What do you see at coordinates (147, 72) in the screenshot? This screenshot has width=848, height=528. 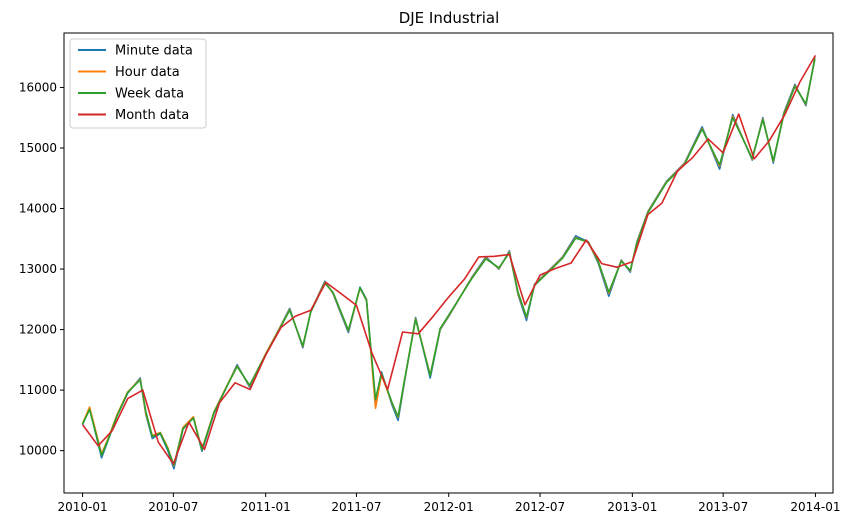 I see `legend-label-hour-data: Hour data` at bounding box center [147, 72].